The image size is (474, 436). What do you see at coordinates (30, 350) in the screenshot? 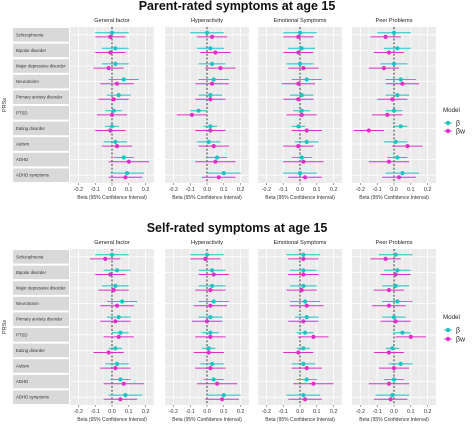
I see `row-label: Eating disorder` at bounding box center [30, 350].